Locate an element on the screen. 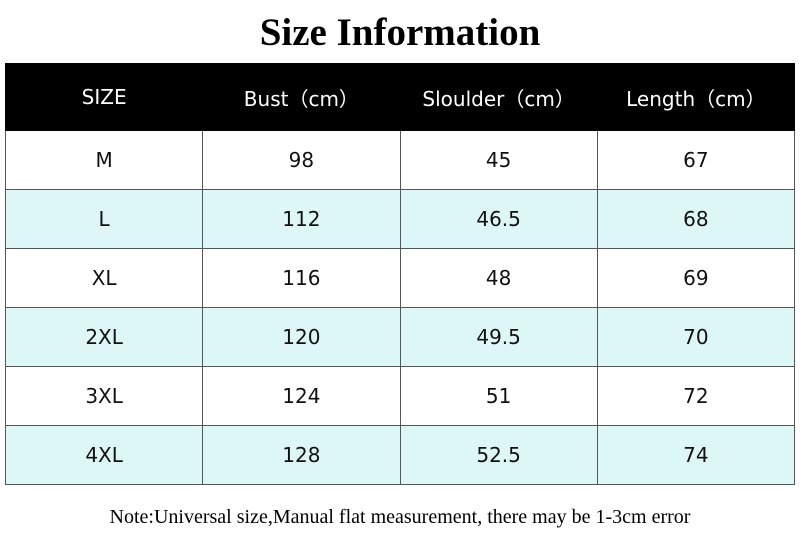 This screenshot has width=800, height=553. table-row: L 112 46.5 68 is located at coordinates (400, 219).